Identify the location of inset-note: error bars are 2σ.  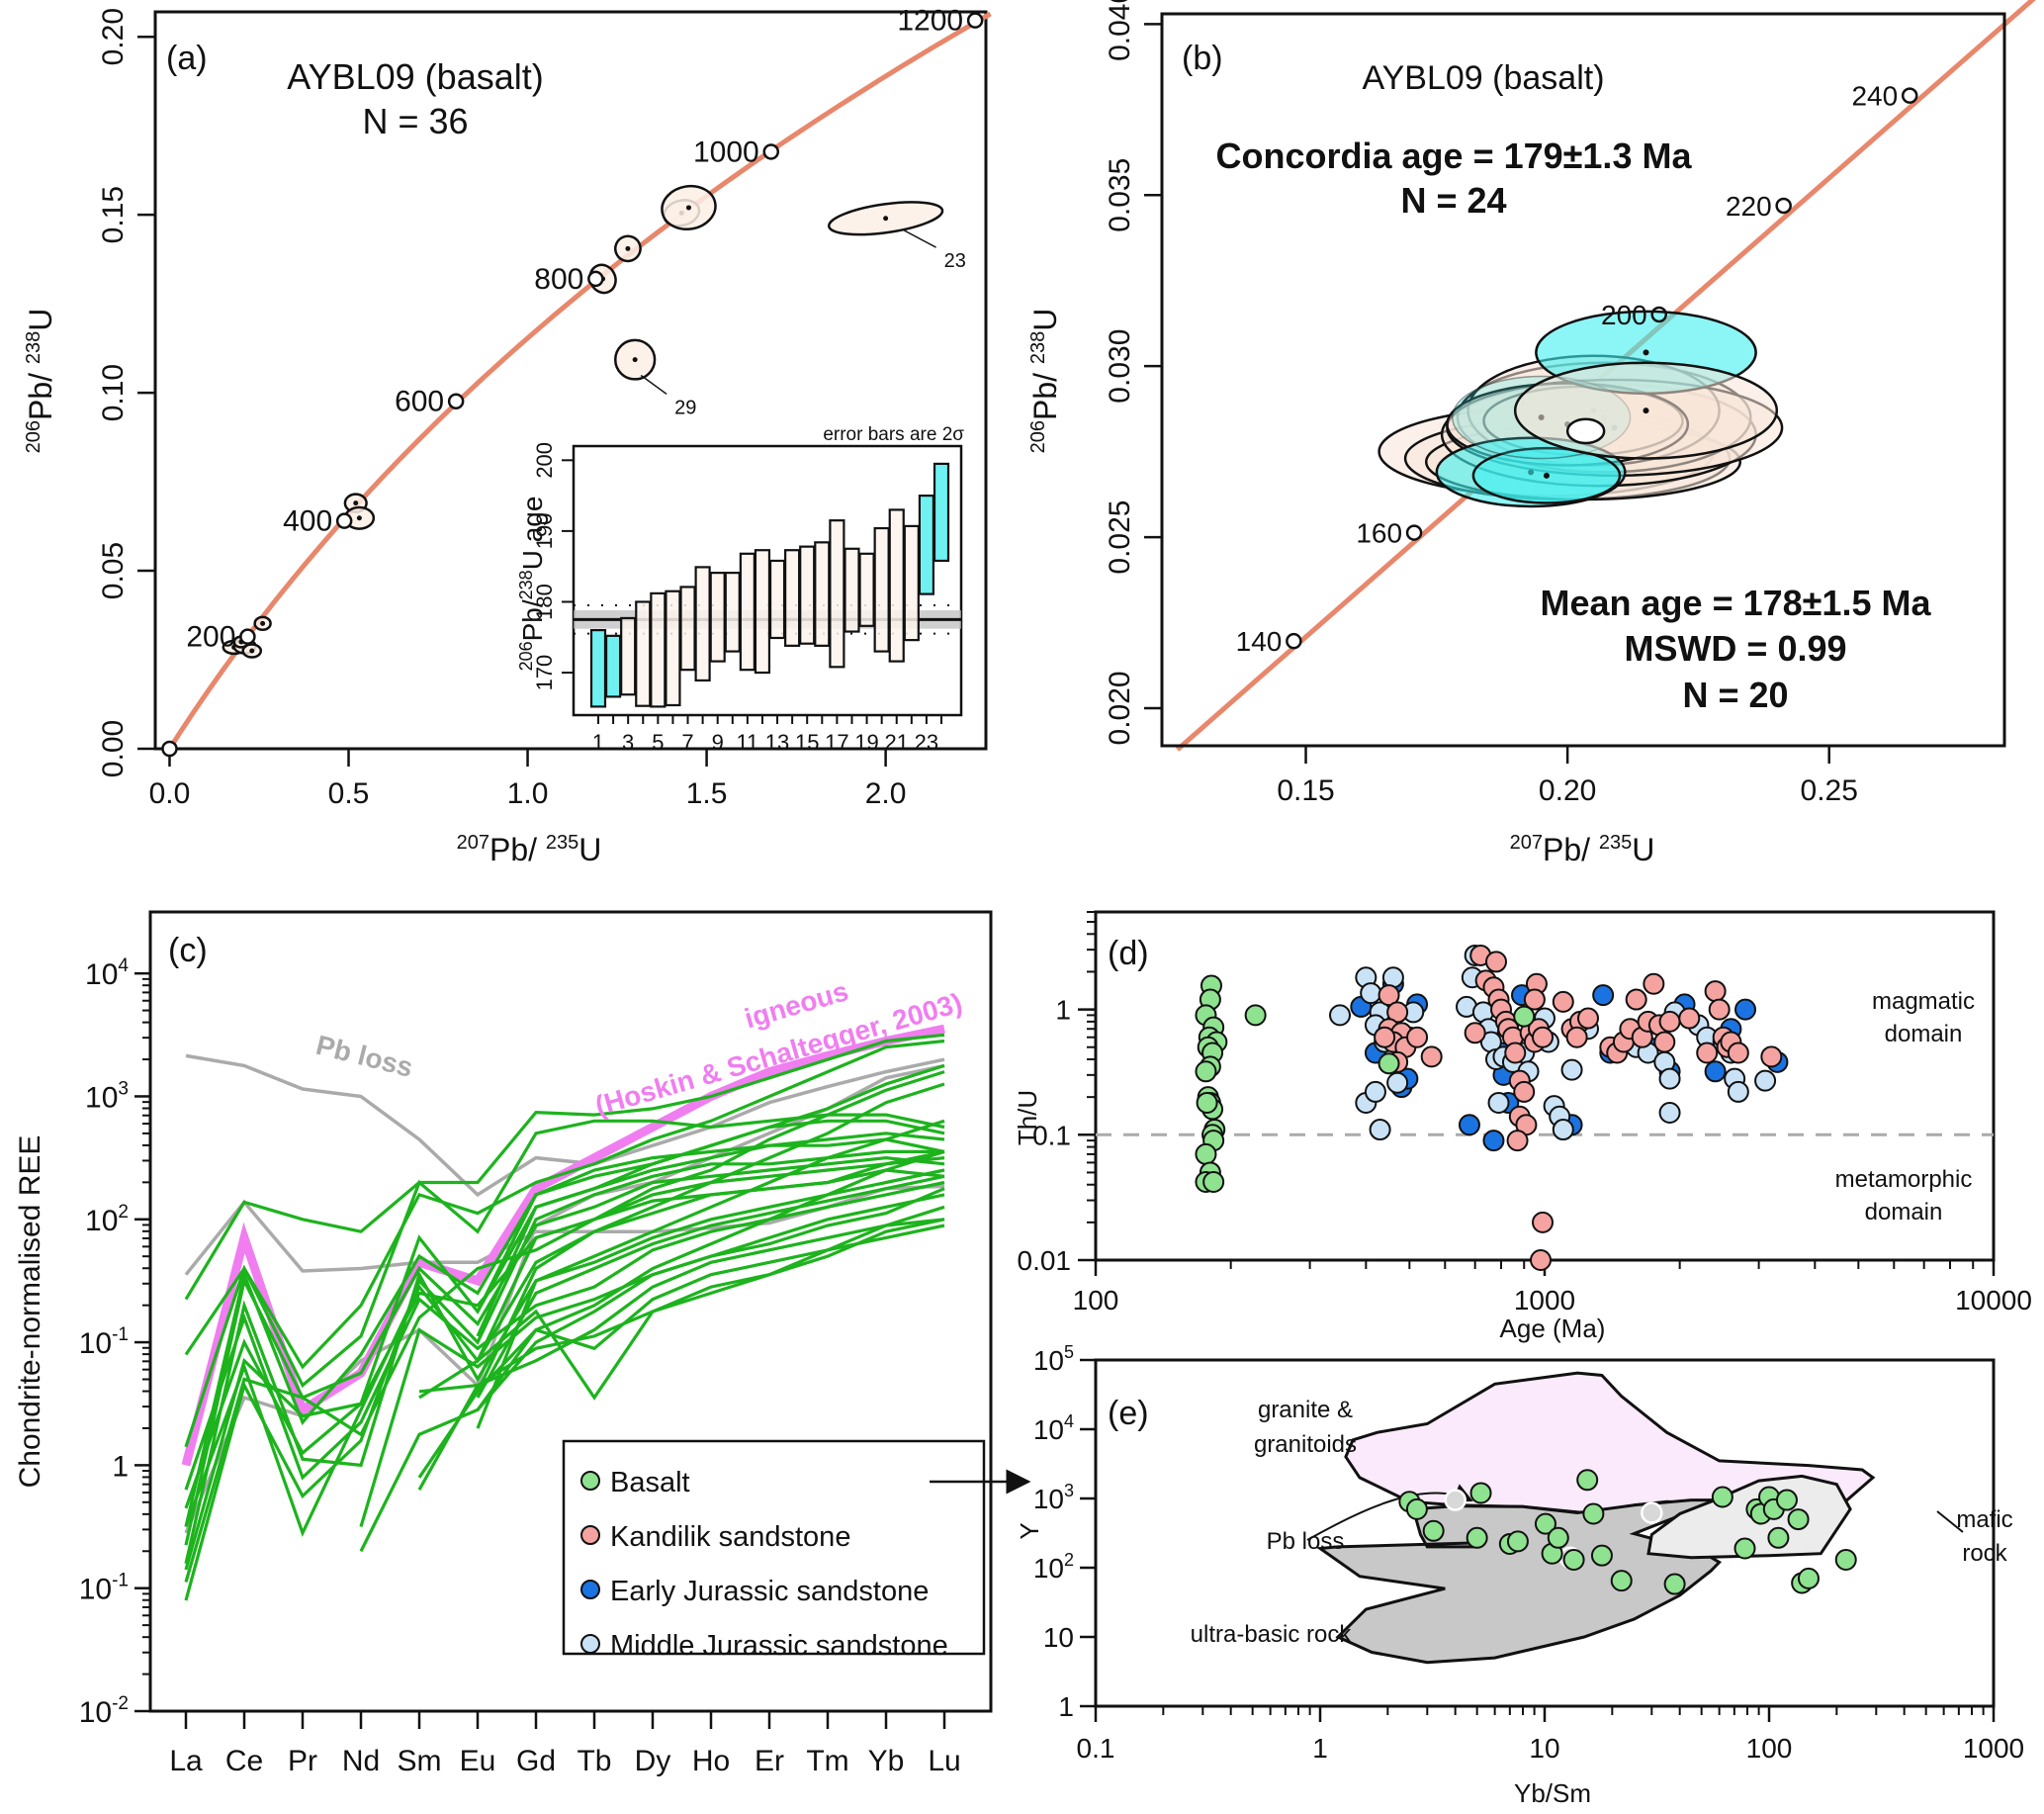
(893, 434).